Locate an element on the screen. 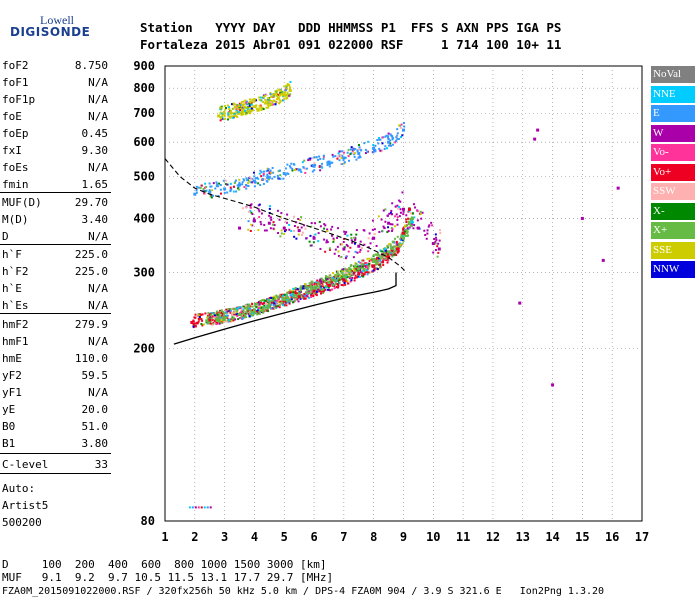  series-5-point is located at coordinates (520, 303).